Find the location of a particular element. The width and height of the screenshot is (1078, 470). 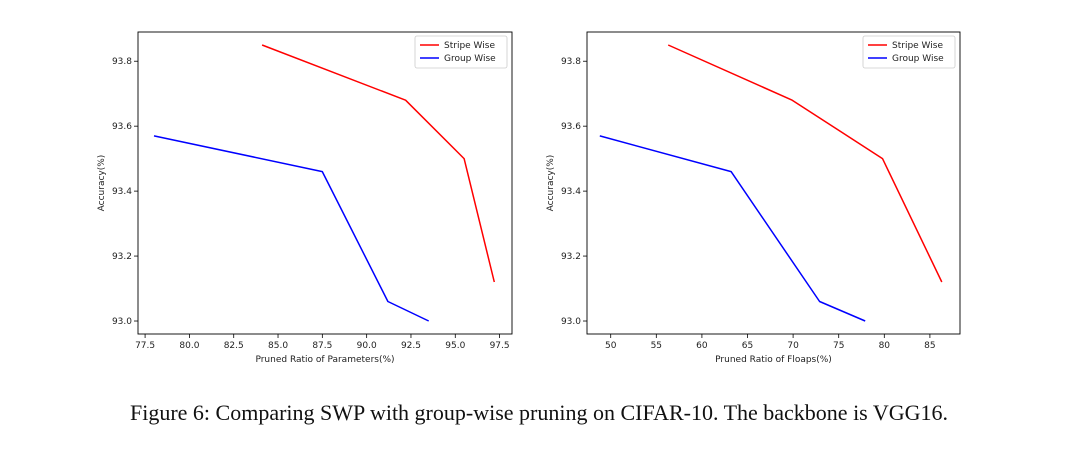

x-tick-label: 70 is located at coordinates (793, 346).